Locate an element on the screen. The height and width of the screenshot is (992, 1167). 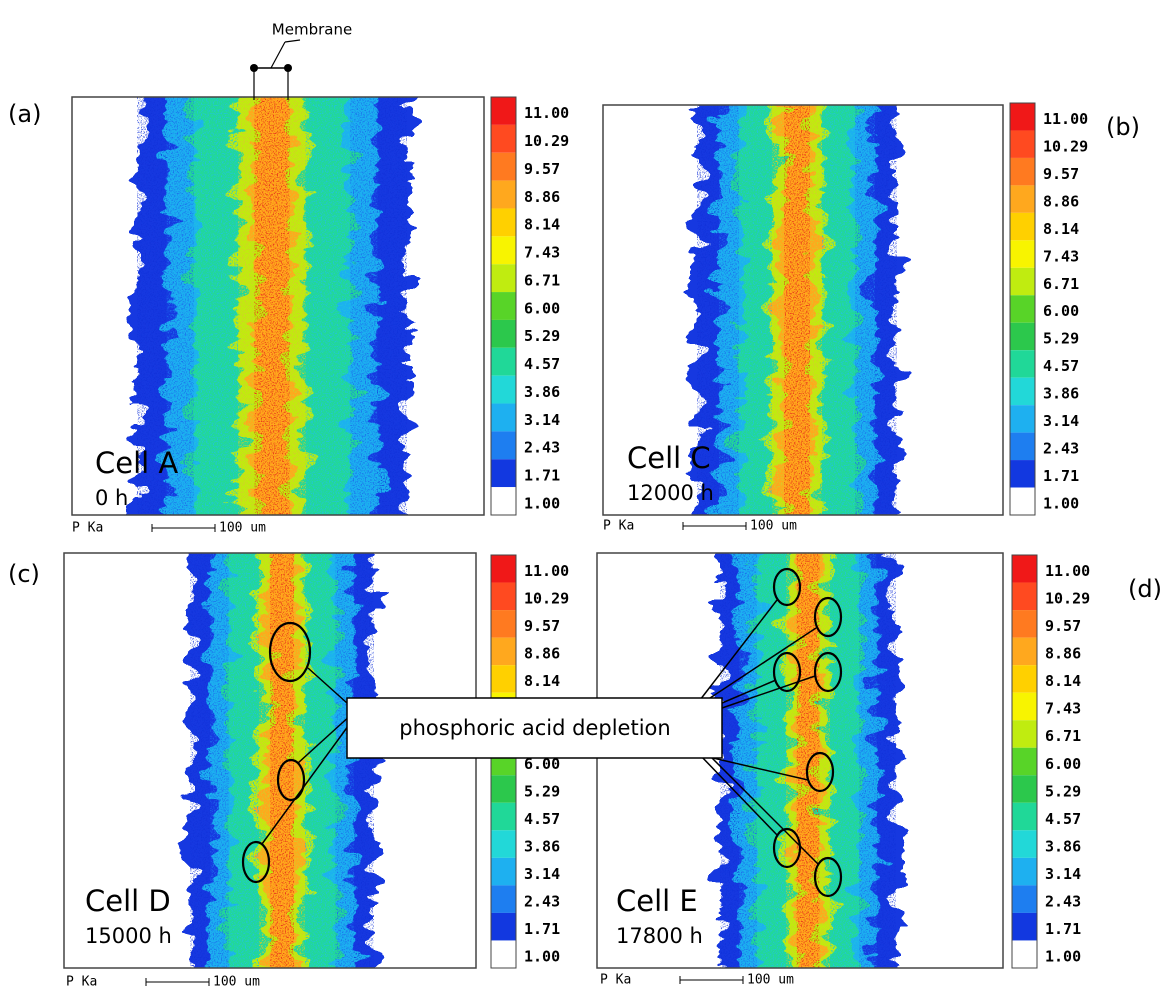
map-frame is located at coordinates (800, 760).